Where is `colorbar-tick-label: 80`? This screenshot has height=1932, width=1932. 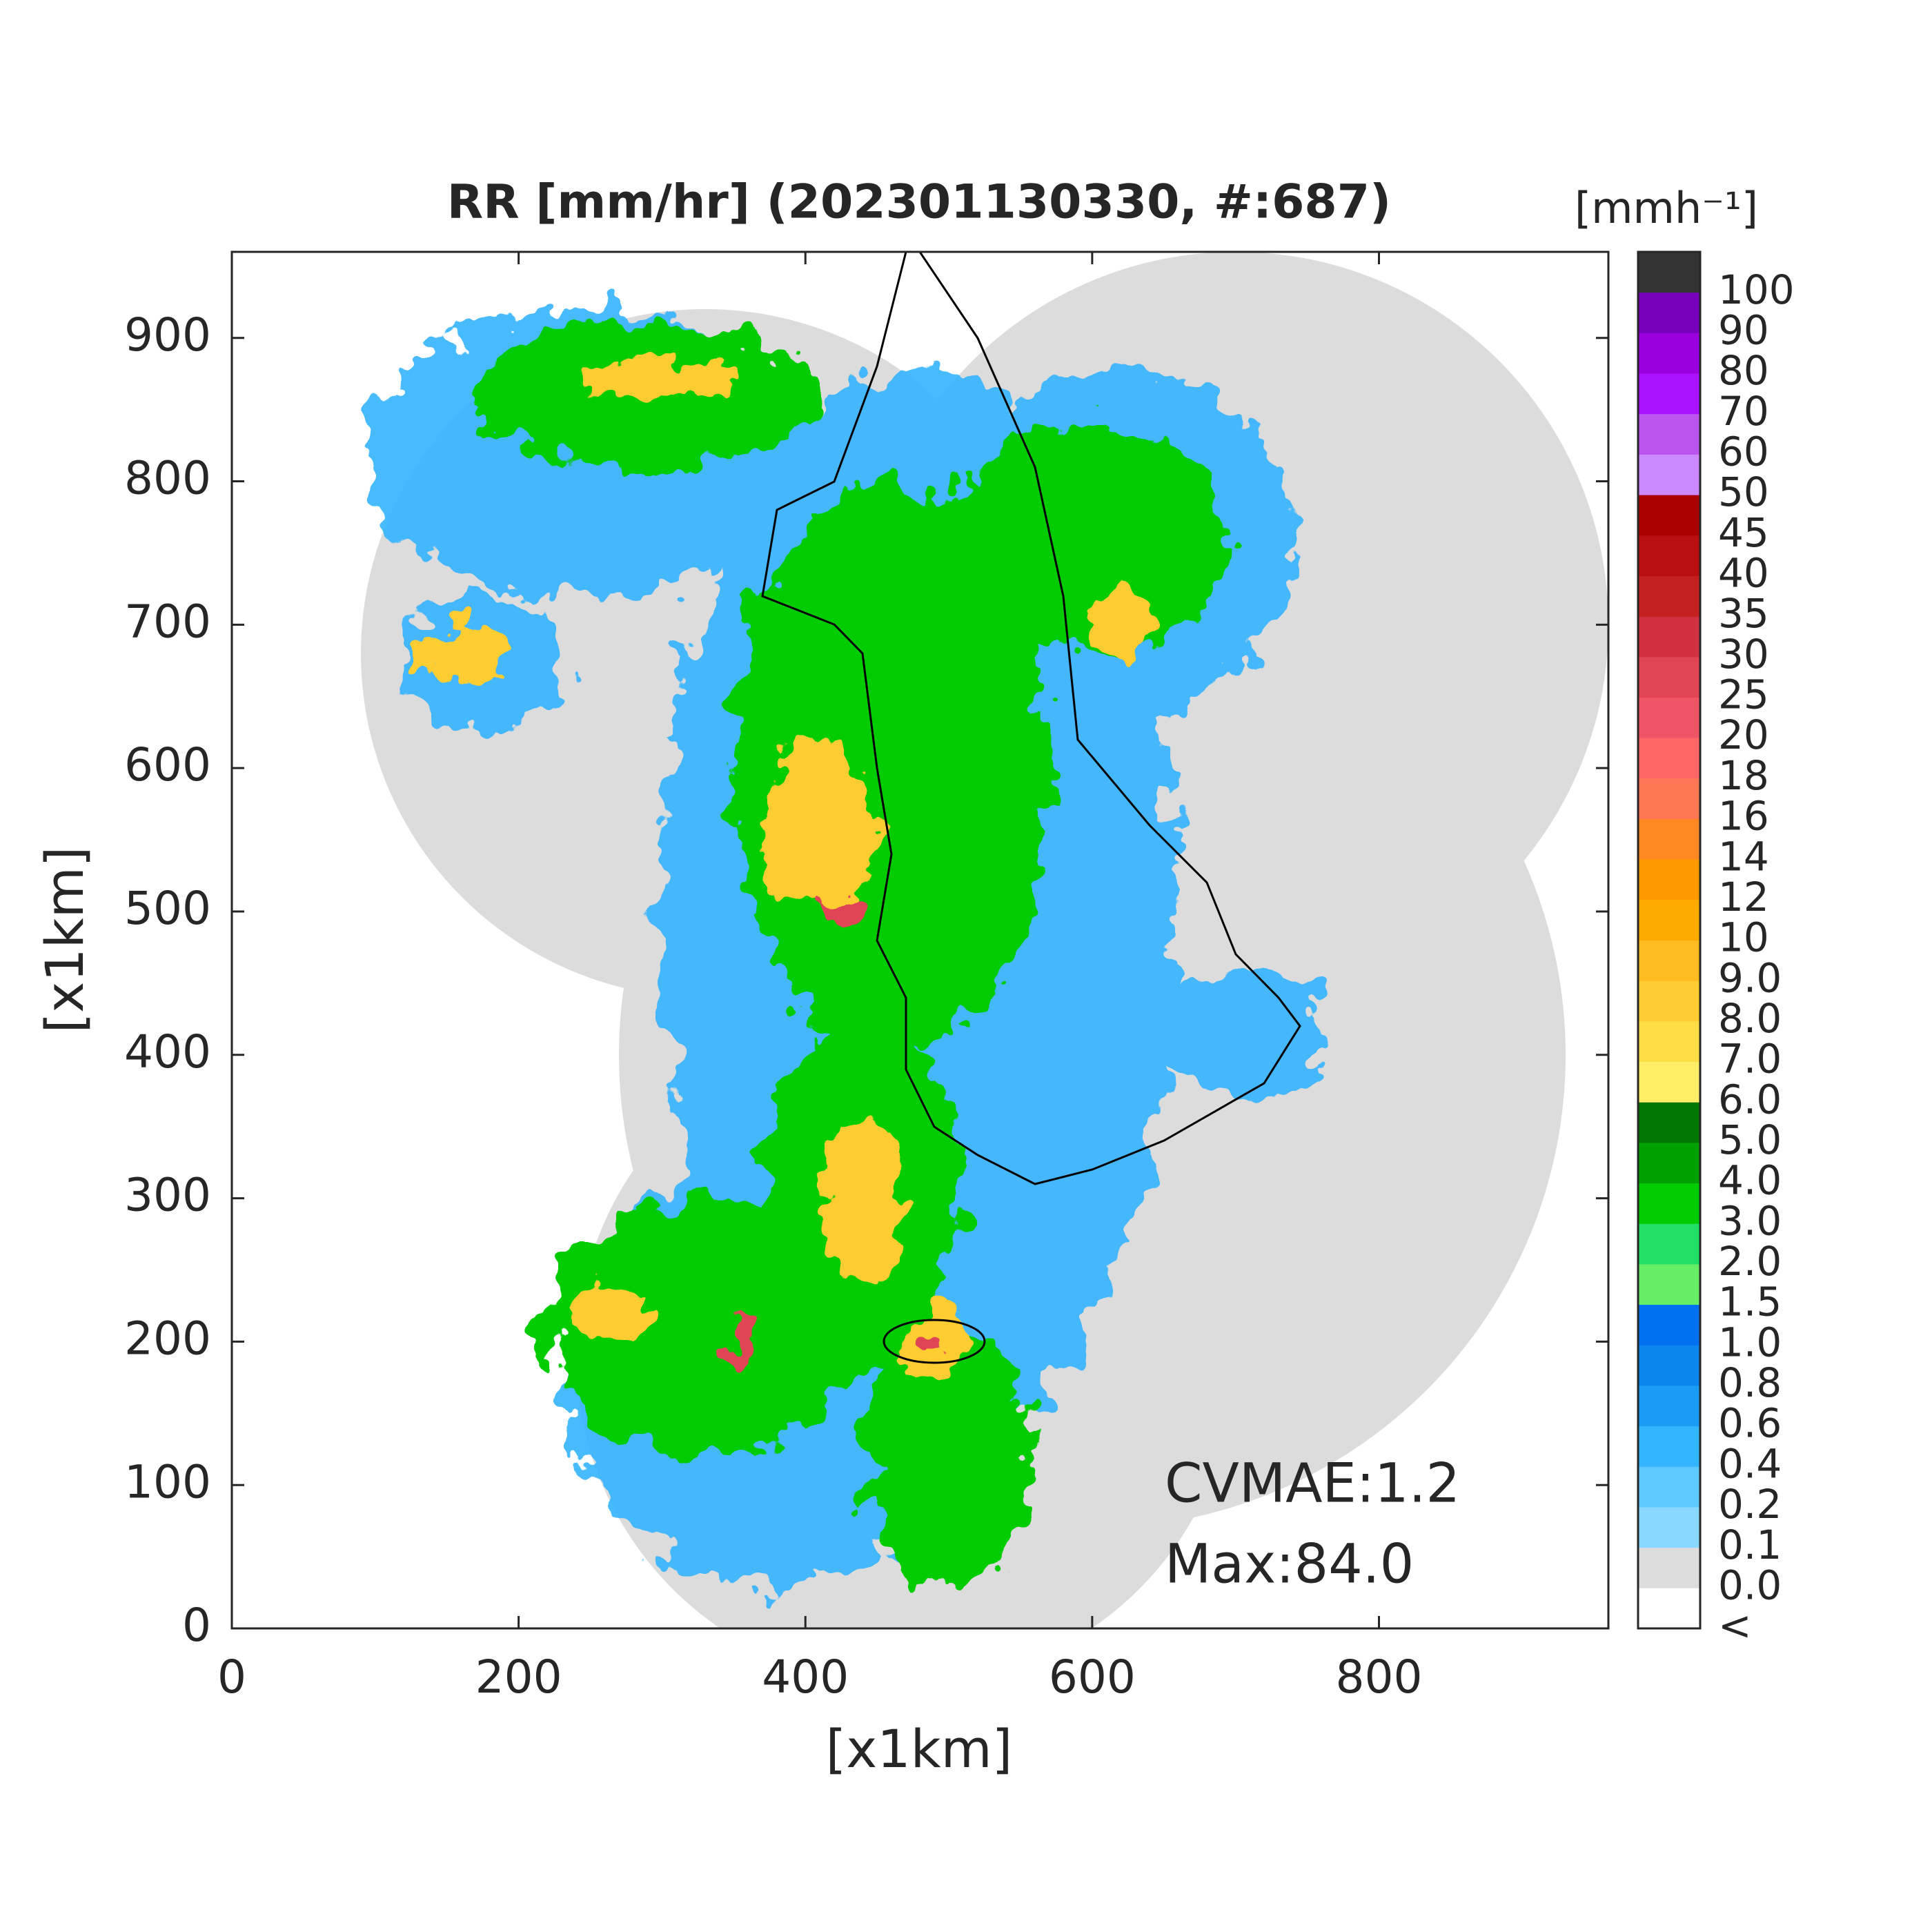
colorbar-tick-label: 80 is located at coordinates (1743, 370).